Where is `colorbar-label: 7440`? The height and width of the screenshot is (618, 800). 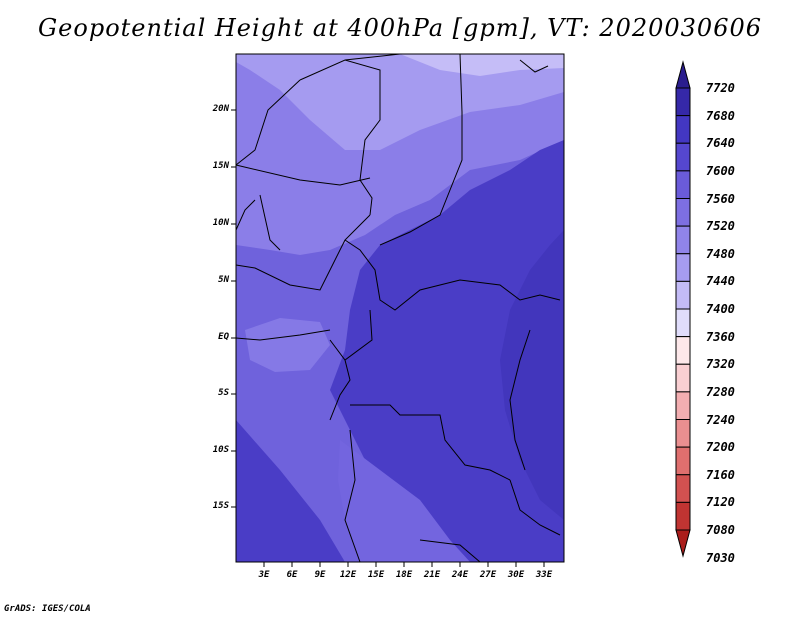 colorbar-label: 7440 is located at coordinates (720, 281).